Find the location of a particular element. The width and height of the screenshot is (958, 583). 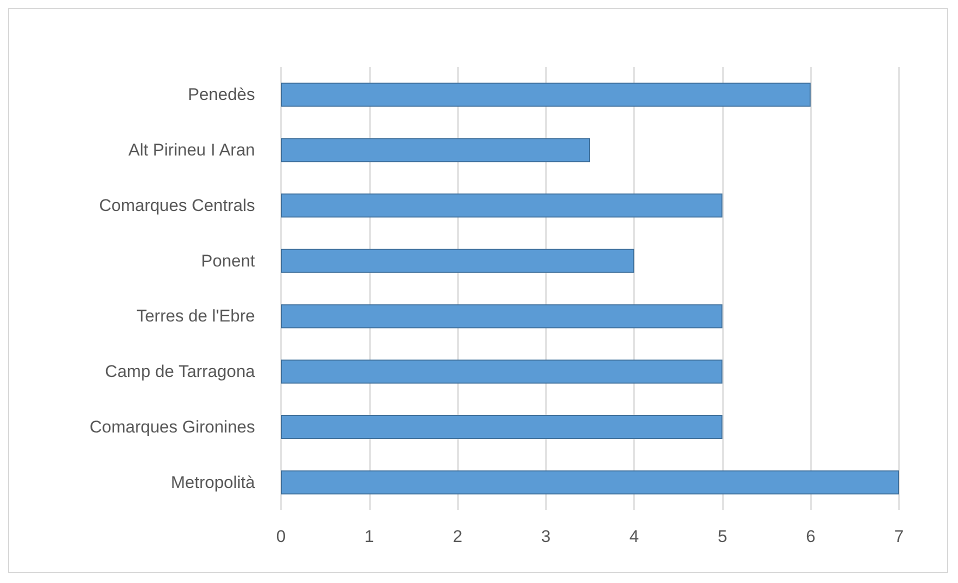

y-tick-label: Ponent is located at coordinates (228, 260).